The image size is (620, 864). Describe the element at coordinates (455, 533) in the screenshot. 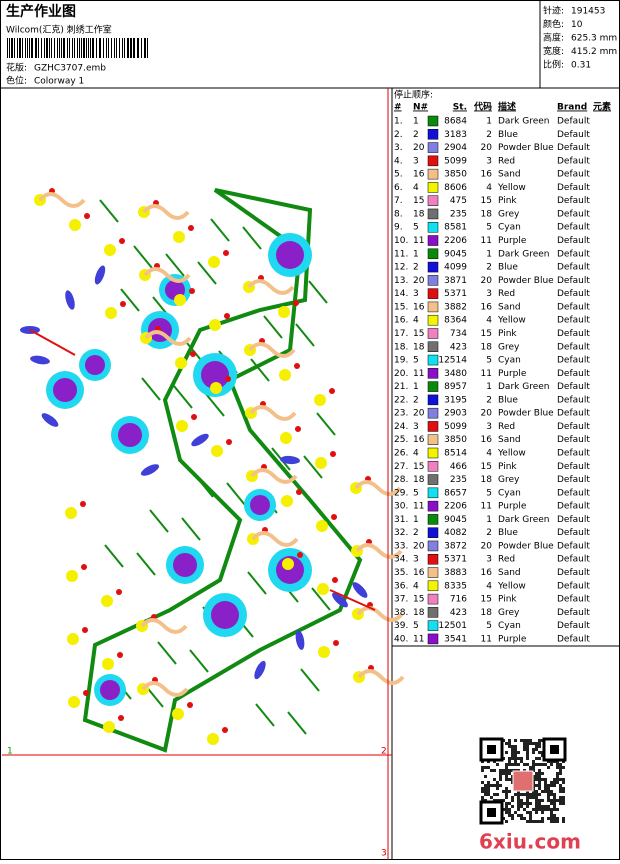

I see `stitches: 4082` at that location.